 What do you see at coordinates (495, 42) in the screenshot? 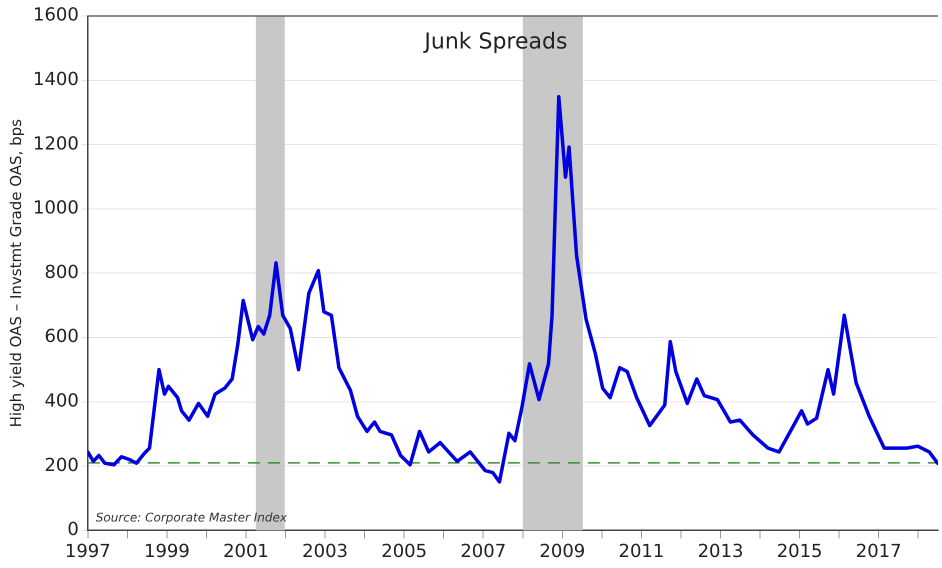
I see `text: Junk Spreads` at bounding box center [495, 42].